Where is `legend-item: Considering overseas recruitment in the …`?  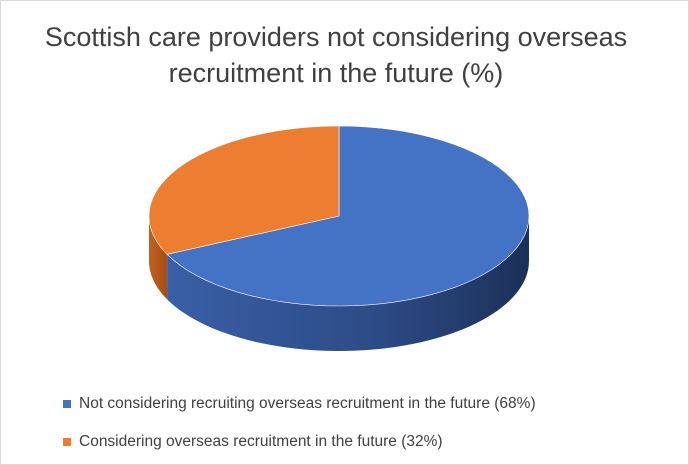
legend-item: Considering overseas recruitment in the … is located at coordinates (299, 442).